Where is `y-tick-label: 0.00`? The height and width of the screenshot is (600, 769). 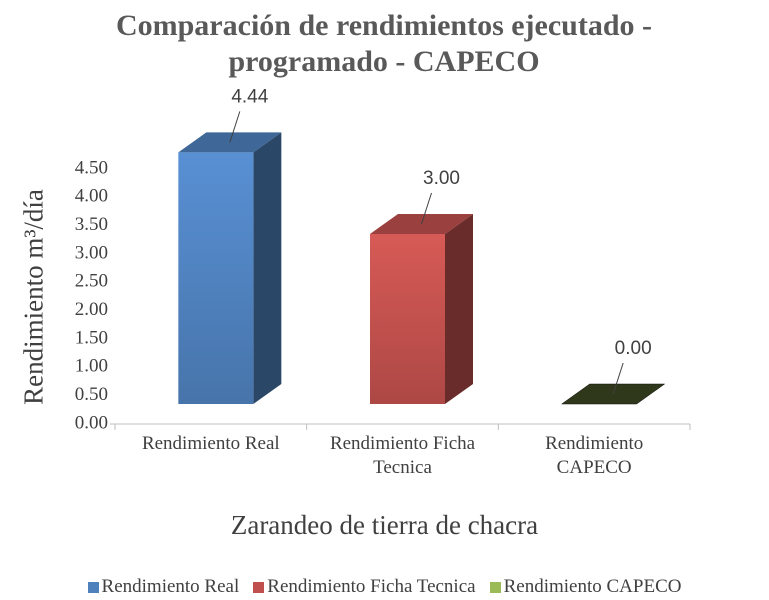
y-tick-label: 0.00 is located at coordinates (91, 422).